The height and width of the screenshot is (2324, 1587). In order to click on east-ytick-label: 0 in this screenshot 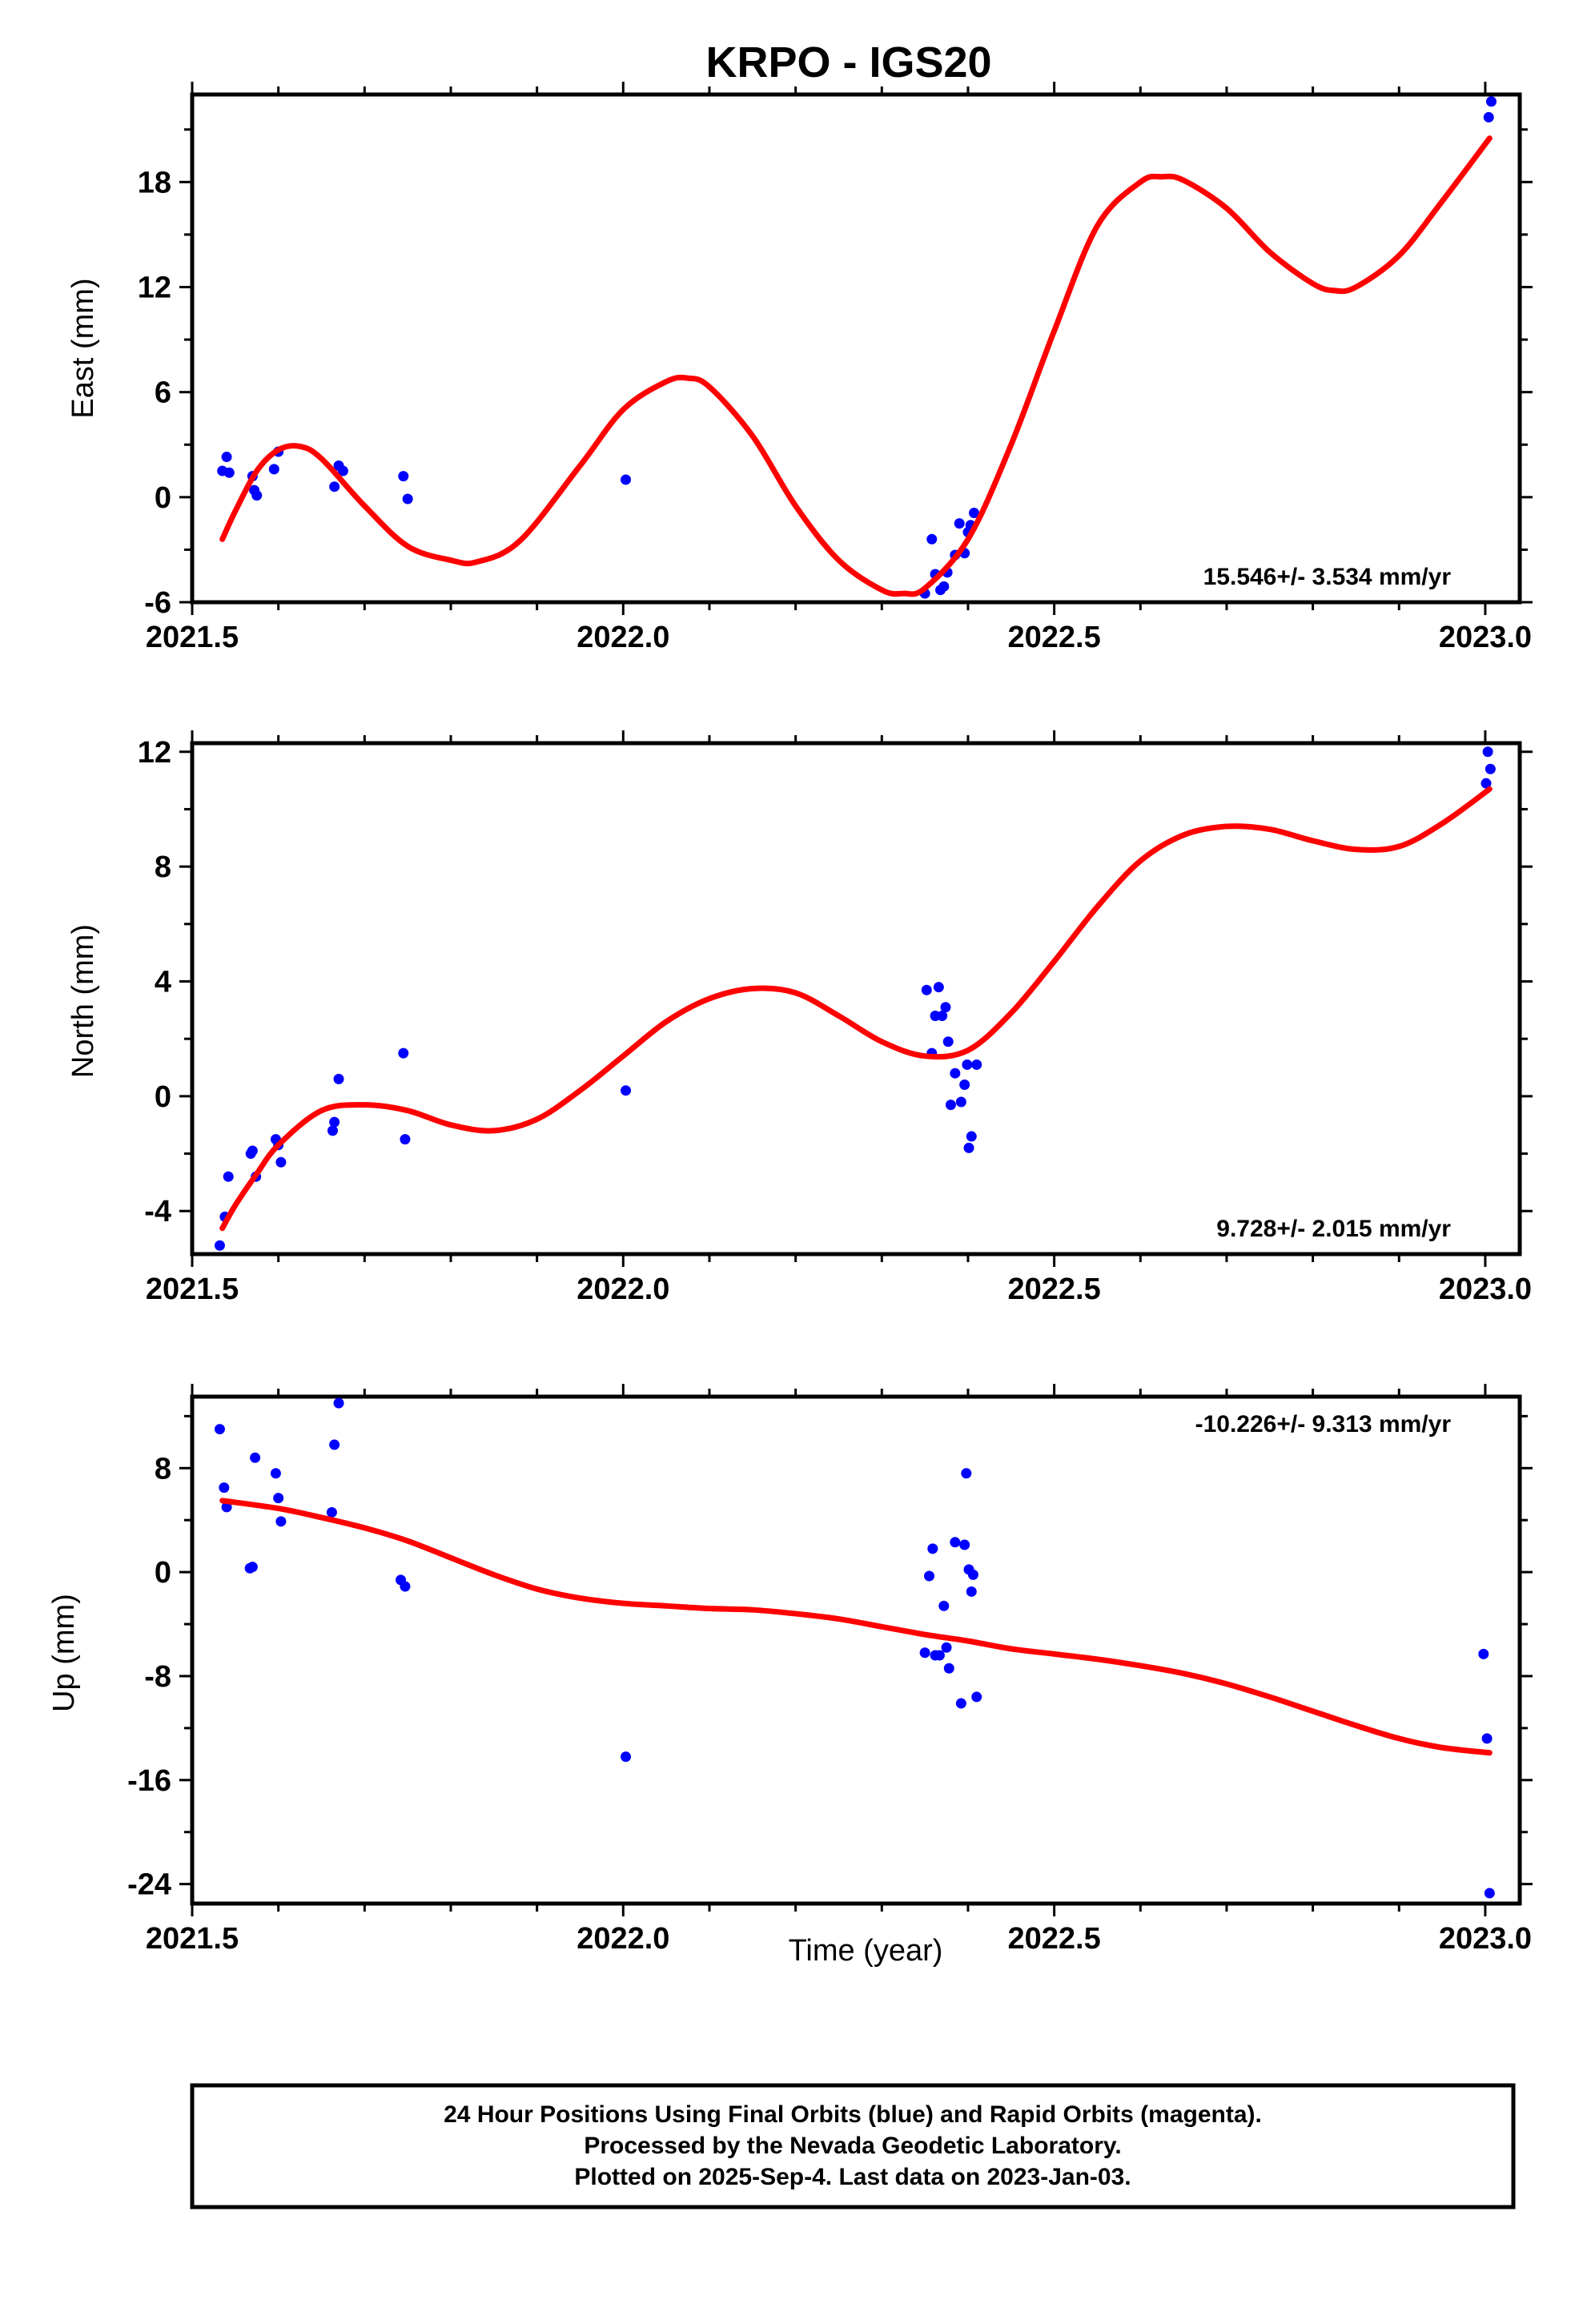, I will do `click(163, 498)`.